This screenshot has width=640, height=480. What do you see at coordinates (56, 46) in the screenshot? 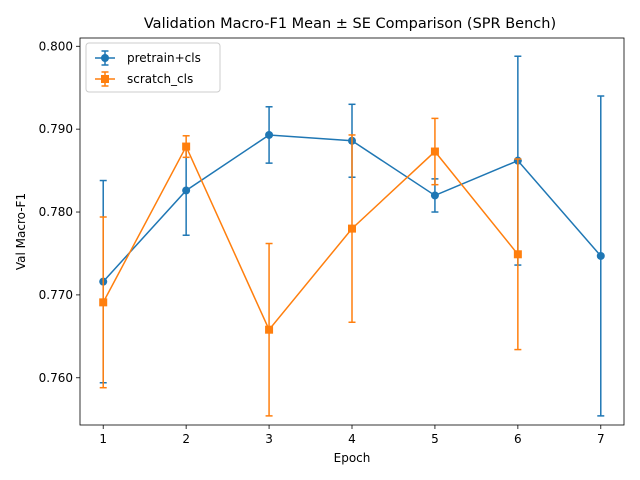
I see `y-tick-label: 0.800` at bounding box center [56, 46].